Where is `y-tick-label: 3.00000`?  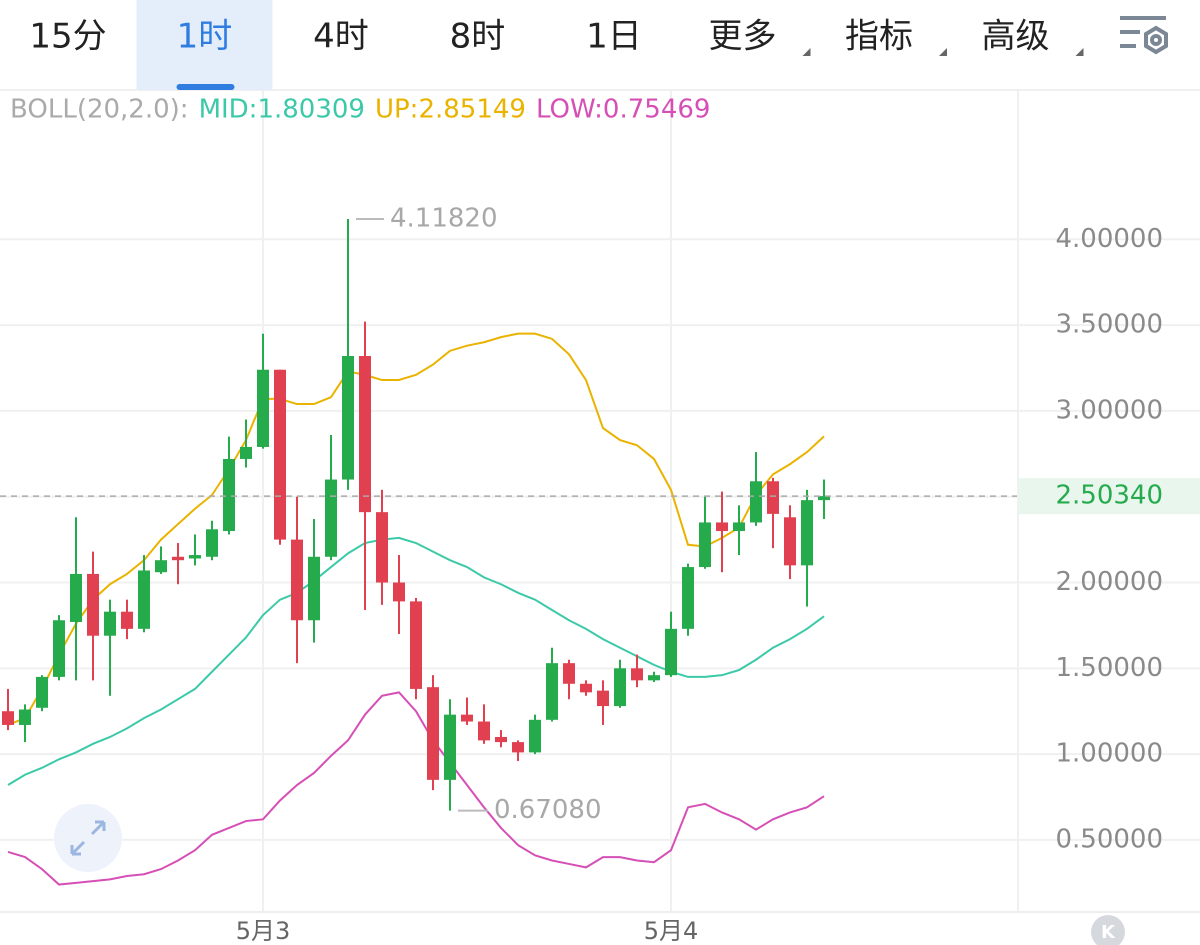
y-tick-label: 3.00000 is located at coordinates (1109, 410).